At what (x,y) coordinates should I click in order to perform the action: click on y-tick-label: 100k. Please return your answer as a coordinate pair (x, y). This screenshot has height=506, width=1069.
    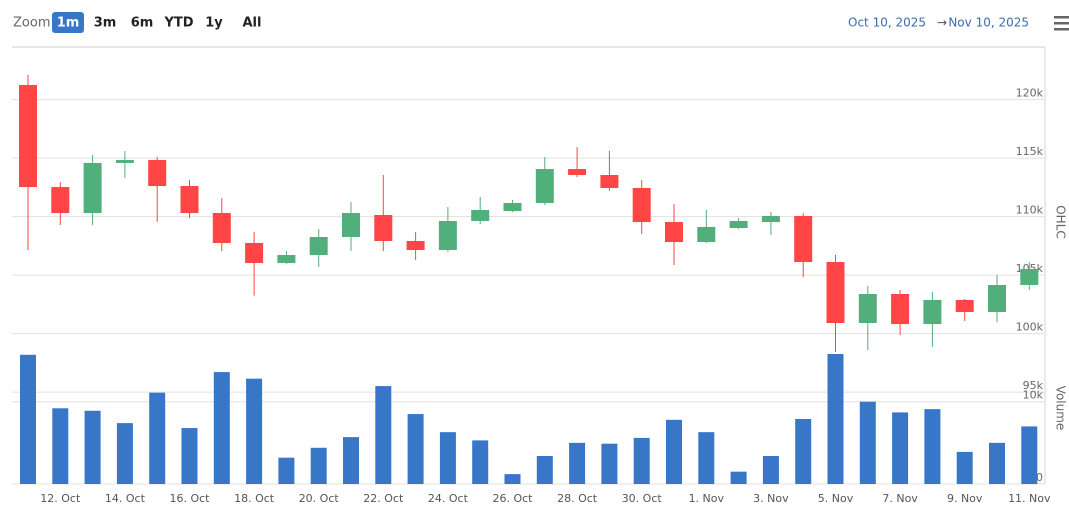
    Looking at the image, I should click on (1030, 327).